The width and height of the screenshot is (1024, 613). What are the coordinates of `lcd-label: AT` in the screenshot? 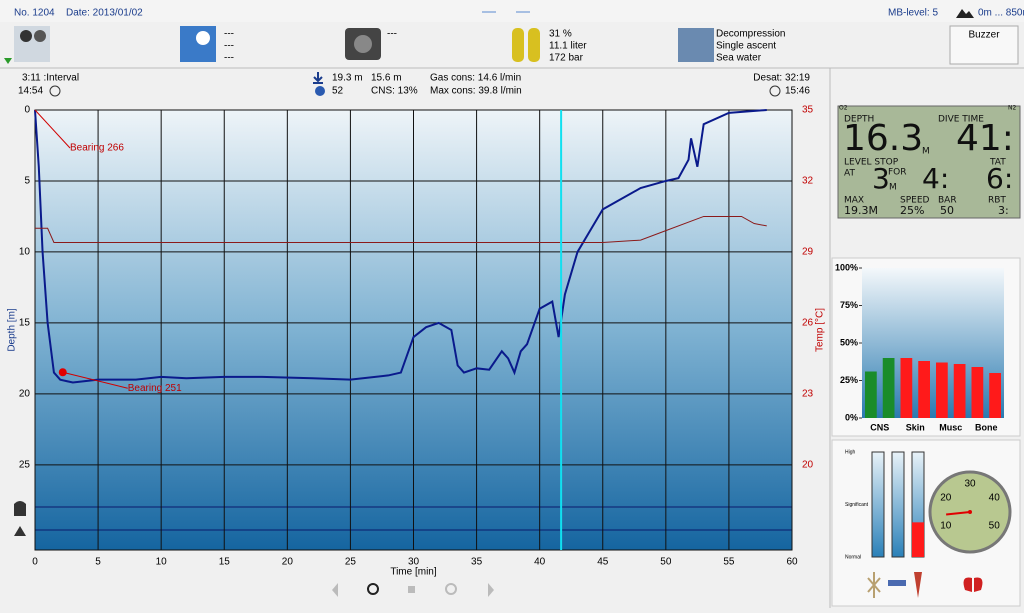 It's located at (849, 174).